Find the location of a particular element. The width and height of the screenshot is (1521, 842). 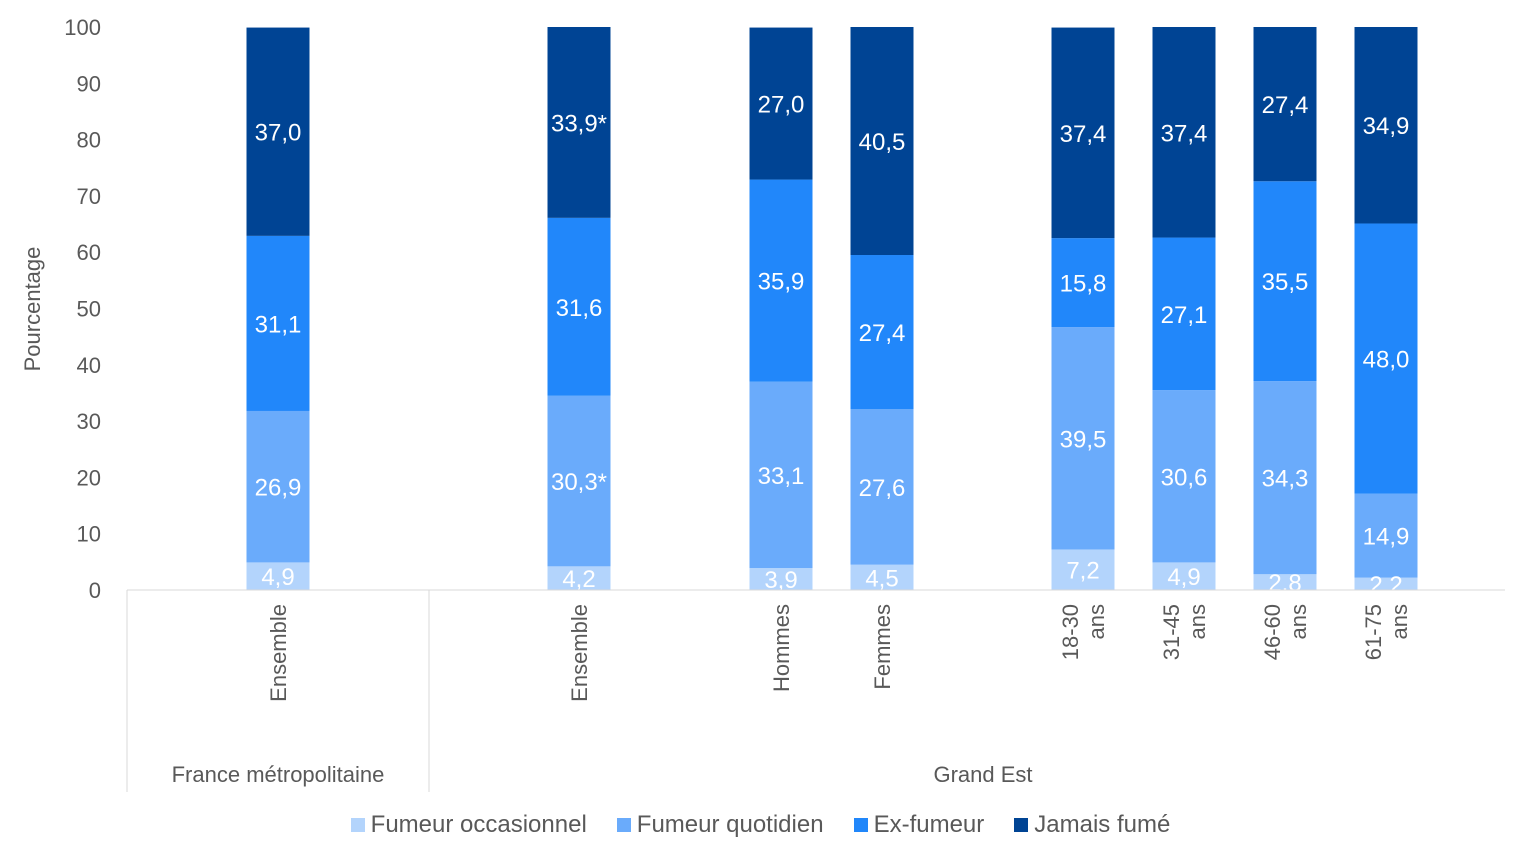

bar-value-label: 27,0 is located at coordinates (781, 105).